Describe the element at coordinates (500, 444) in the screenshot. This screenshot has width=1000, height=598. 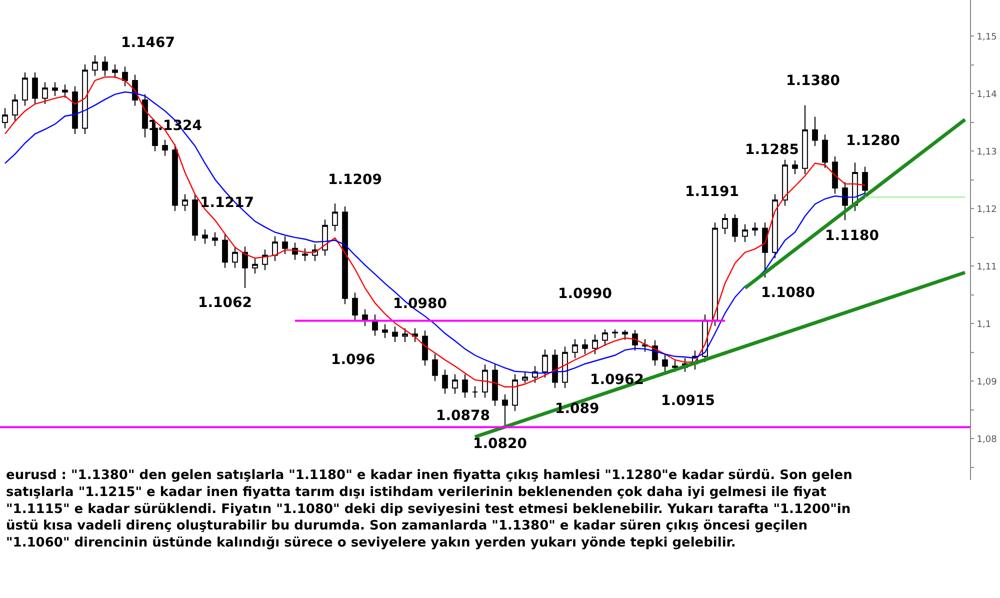
I see `annotation: 1.0820` at that location.